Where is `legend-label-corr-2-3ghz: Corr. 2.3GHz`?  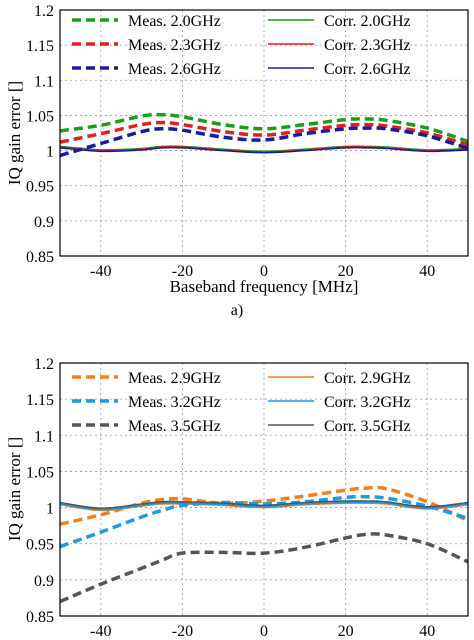
legend-label-corr-2-3ghz: Corr. 2.3GHz is located at coordinates (367, 45).